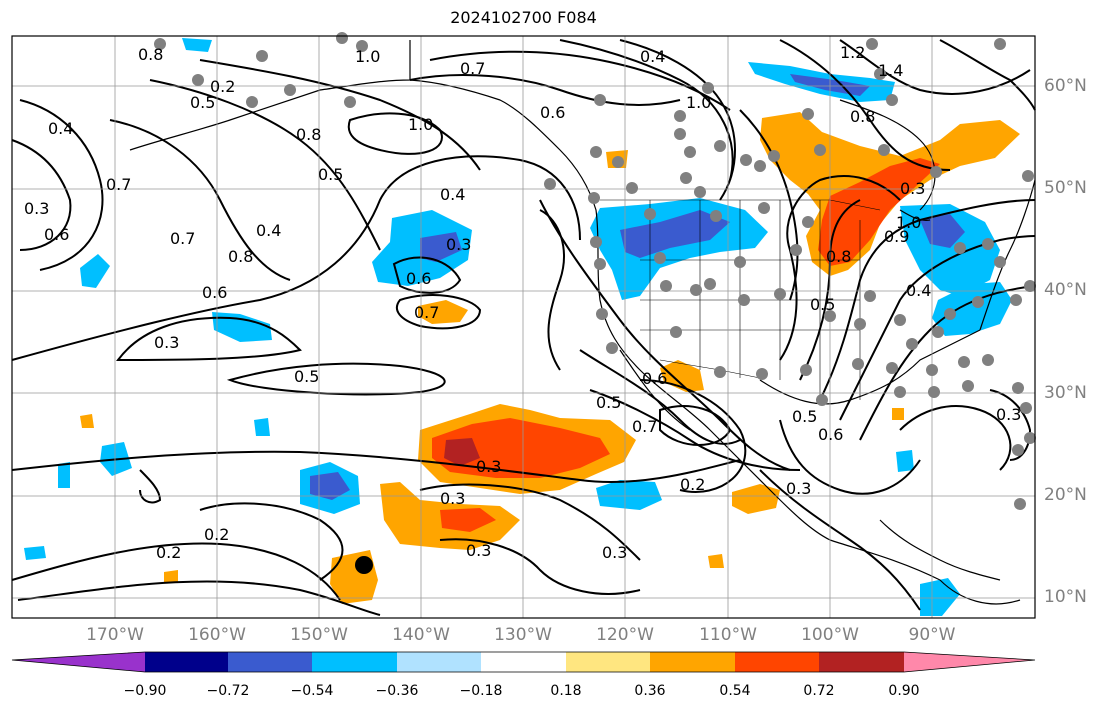  I want to click on lon-label: 170°W, so click(115, 635).